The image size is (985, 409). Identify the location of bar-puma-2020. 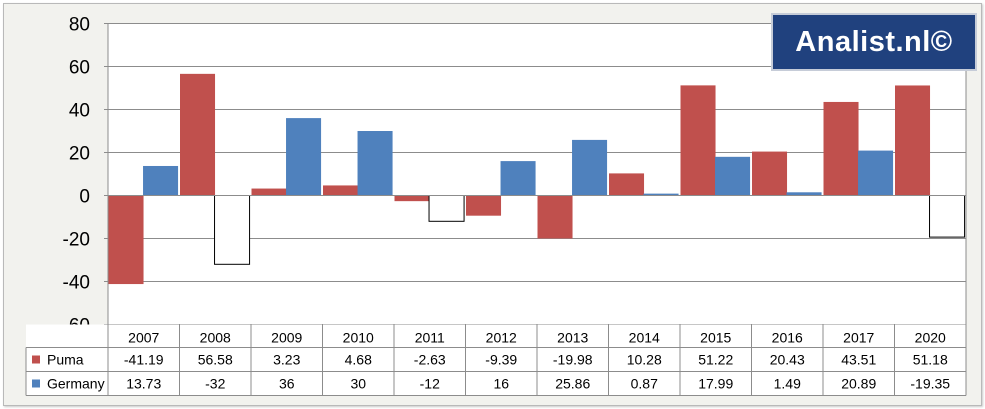
(913, 140).